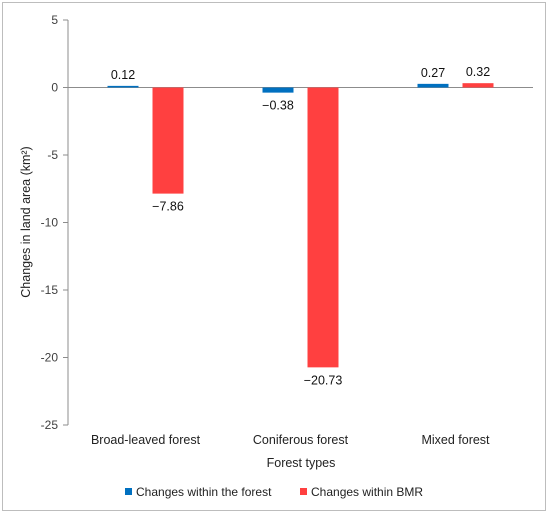 Image resolution: width=550 pixels, height=515 pixels. Describe the element at coordinates (301, 440) in the screenshot. I see `category-label: Coniferous forest` at that location.